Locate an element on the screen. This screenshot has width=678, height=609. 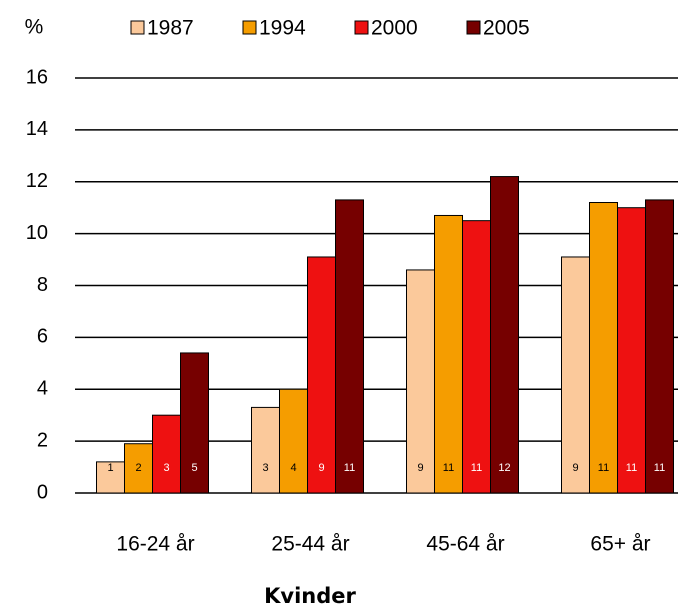
y-axis-label: % is located at coordinates (34, 27).